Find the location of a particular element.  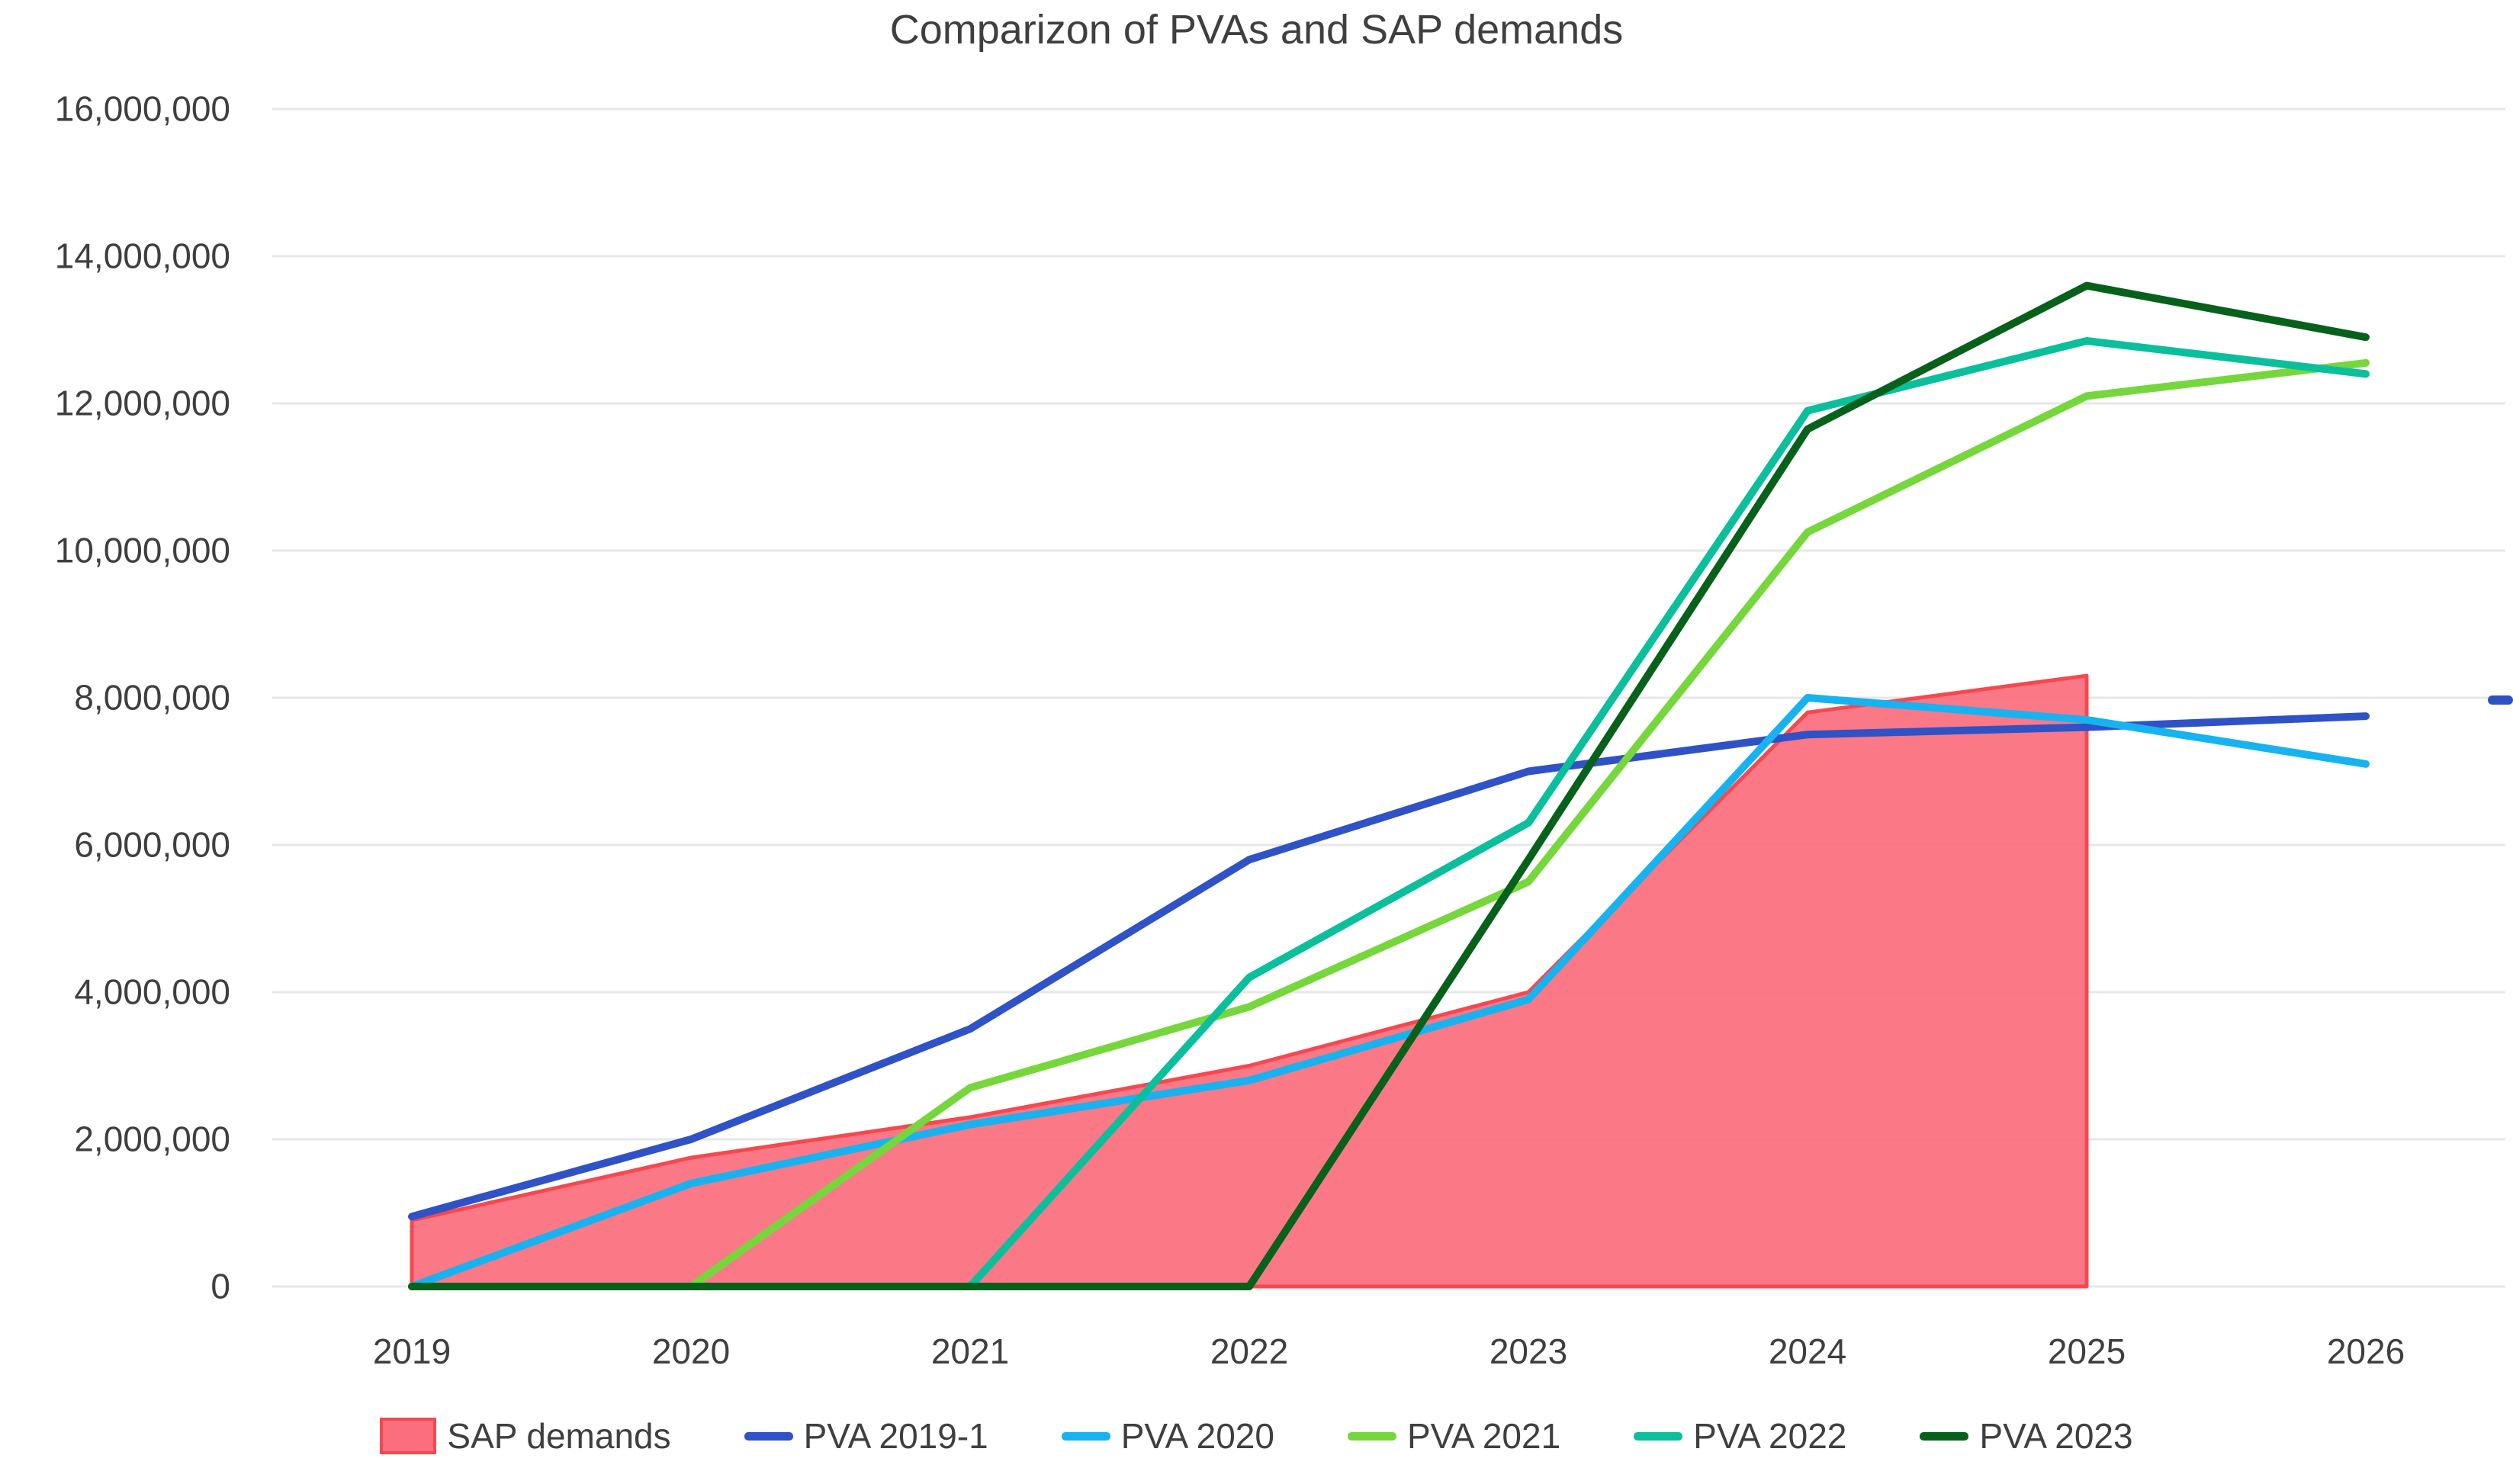

legend-item-pva-2022: PVA 2022 is located at coordinates (1740, 1436).